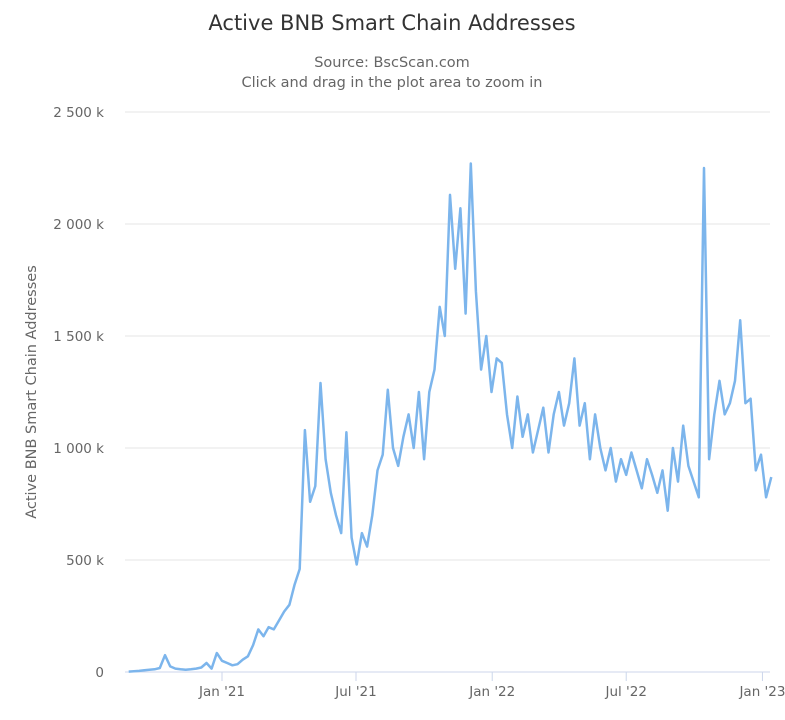 Image resolution: width=785 pixels, height=720 pixels. What do you see at coordinates (491, 692) in the screenshot?
I see `x-tick-label: Jan '22` at bounding box center [491, 692].